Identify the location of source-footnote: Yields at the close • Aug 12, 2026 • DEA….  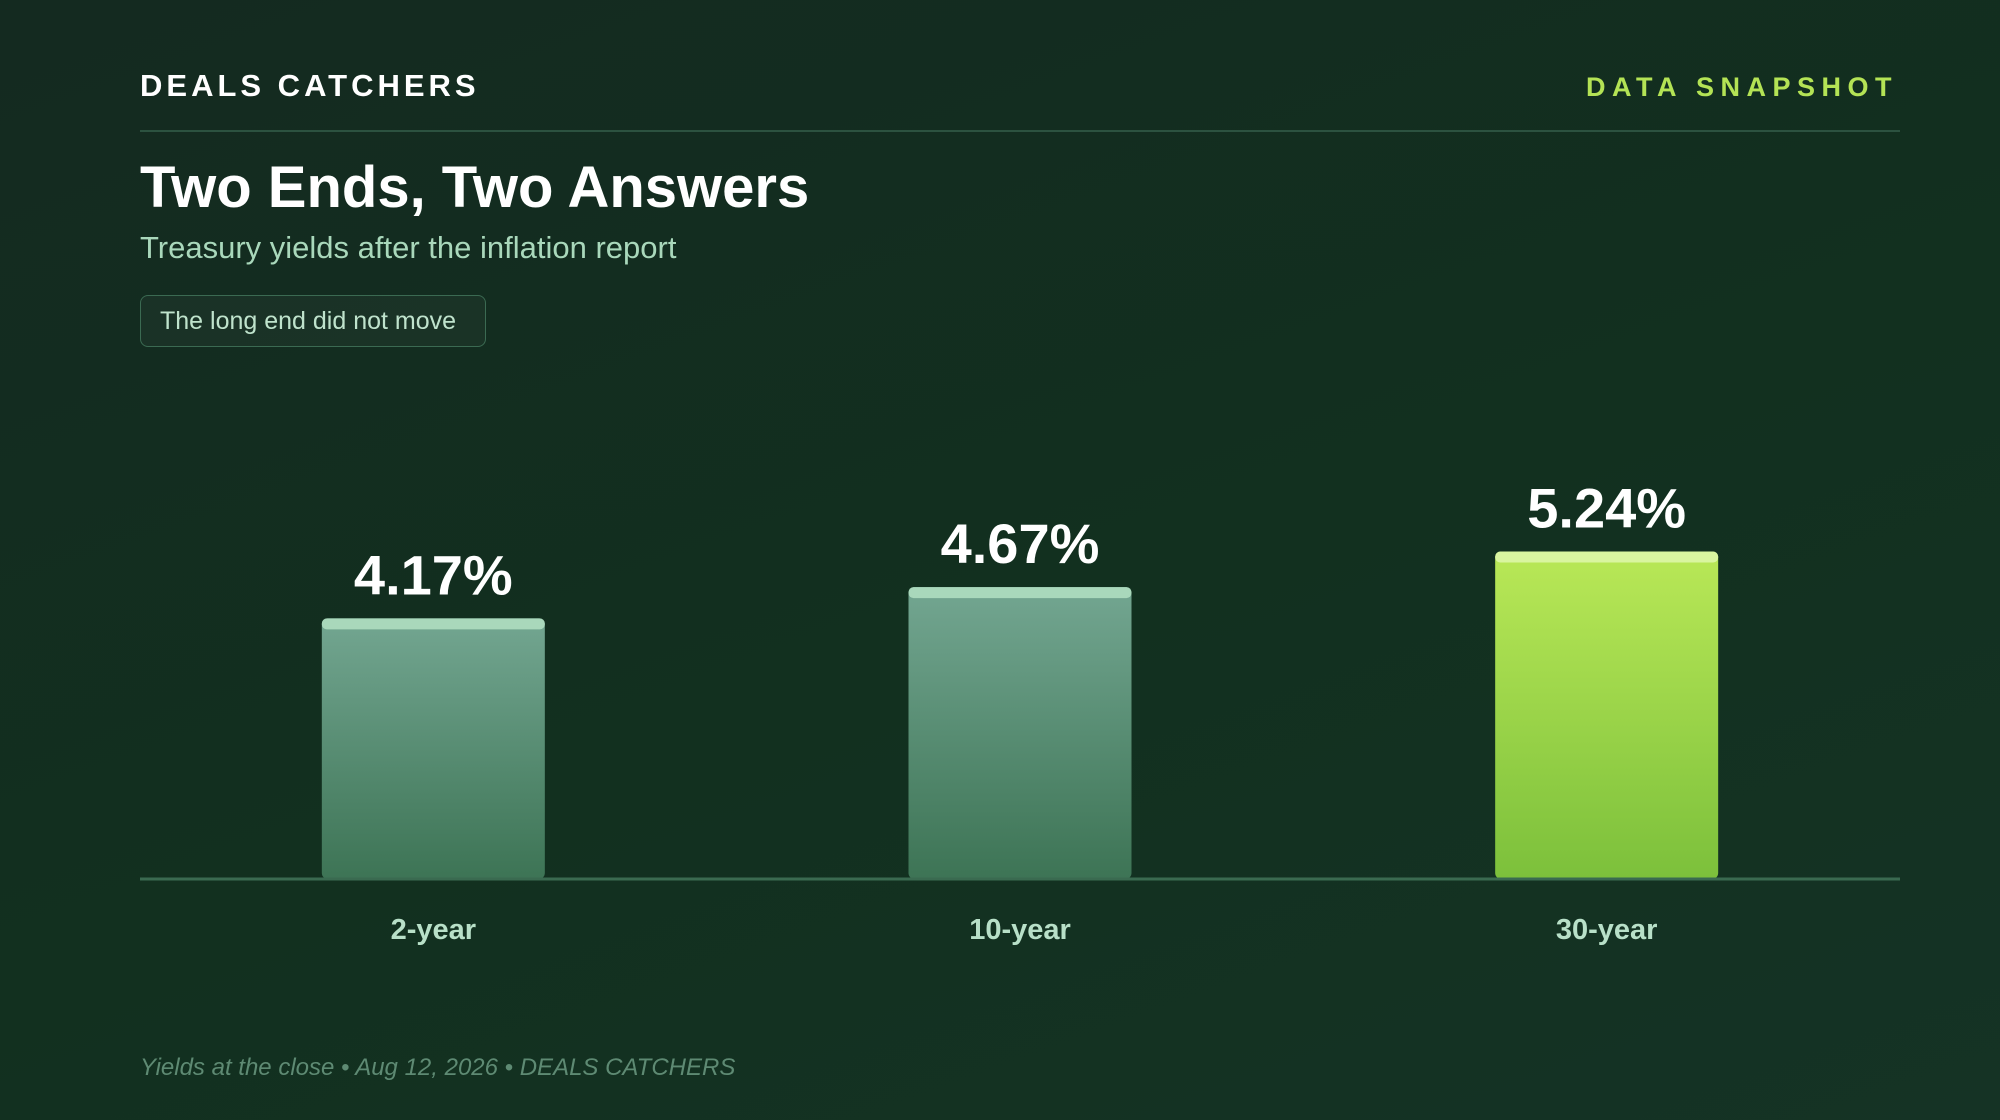
(438, 1067).